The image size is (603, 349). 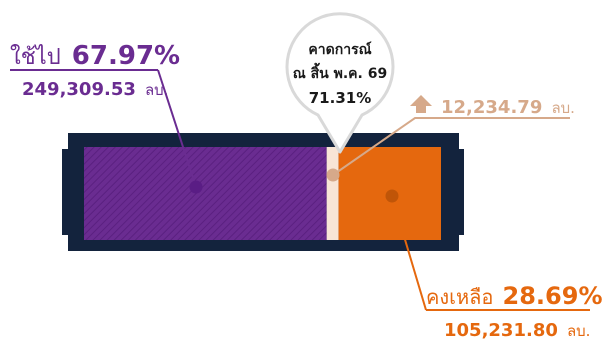 What do you see at coordinates (177, 128) in the screenshot?
I see `used-leader-line` at bounding box center [177, 128].